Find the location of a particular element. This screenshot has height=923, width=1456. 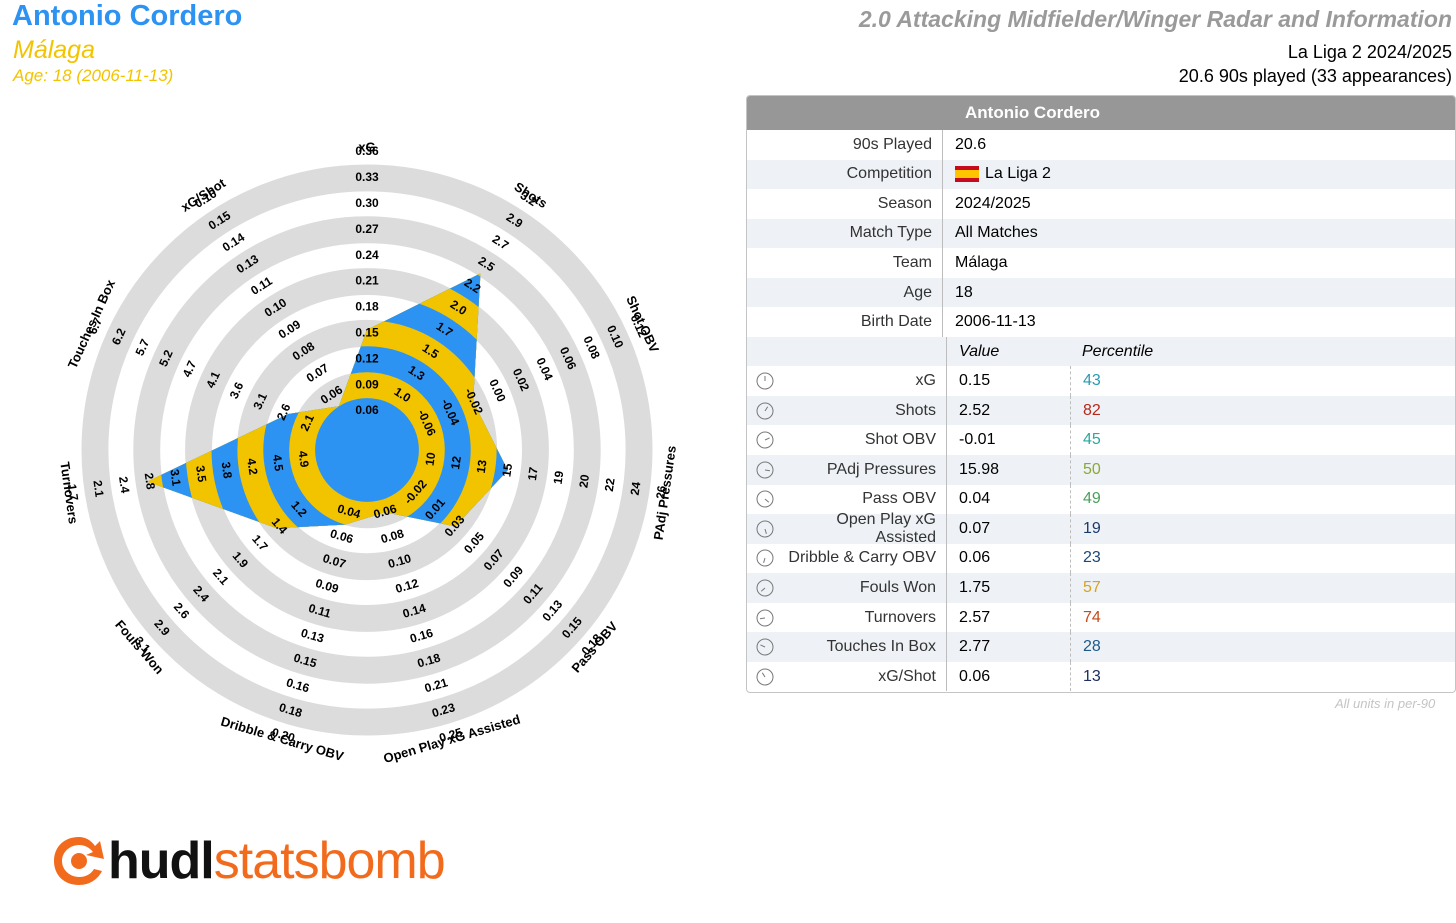

radar-tick-label: 3.6 is located at coordinates (237, 390).